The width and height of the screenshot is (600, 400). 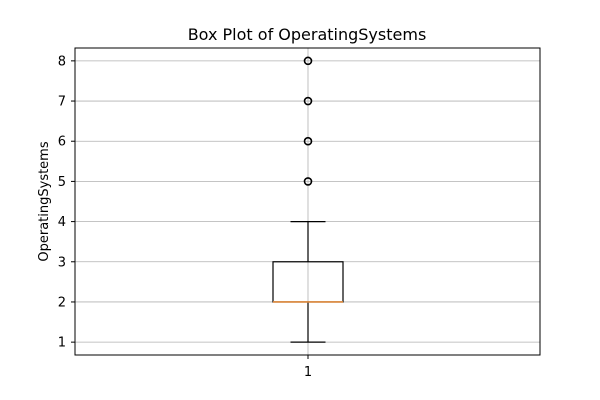 I want to click on chart-title: Box Plot of OperatingSystems, so click(x=307, y=34).